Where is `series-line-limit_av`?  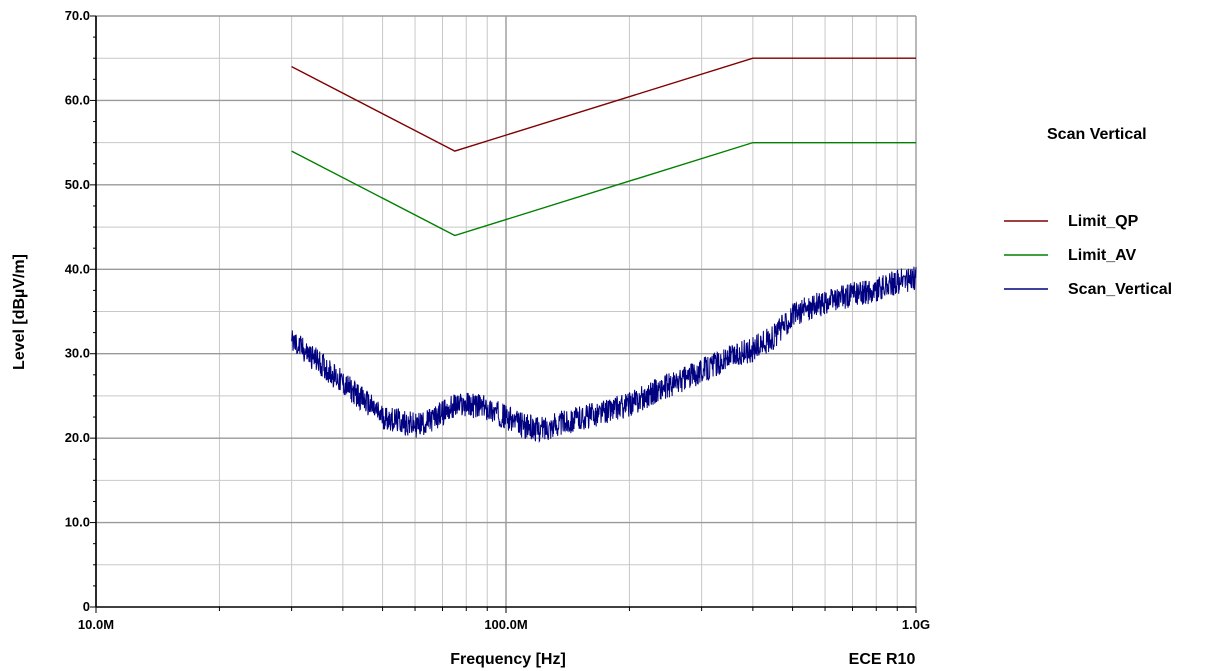
series-line-limit_av is located at coordinates (603, 189).